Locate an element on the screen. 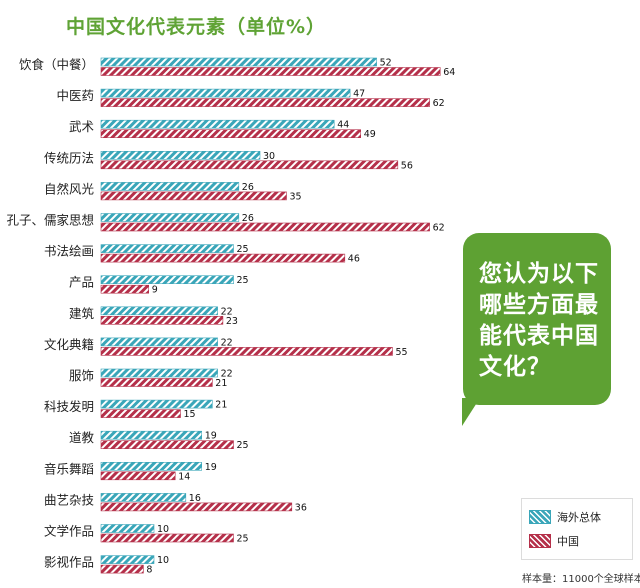 Image resolution: width=640 pixels, height=588 pixels. category-label: 音乐舞蹈 is located at coordinates (69, 468).